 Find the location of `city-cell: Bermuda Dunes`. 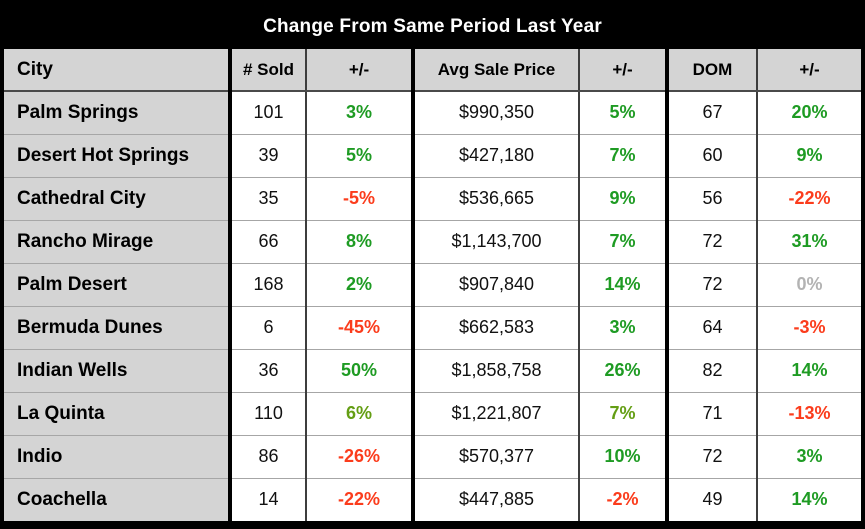

city-cell: Bermuda Dunes is located at coordinates (118, 327).